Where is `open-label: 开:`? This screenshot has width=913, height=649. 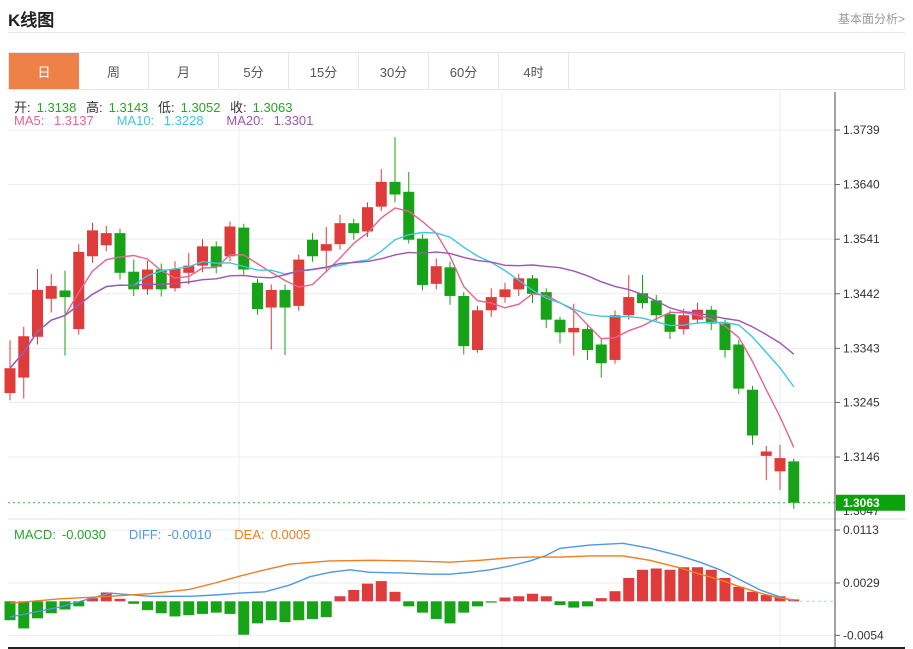 open-label: 开: is located at coordinates (22, 107).